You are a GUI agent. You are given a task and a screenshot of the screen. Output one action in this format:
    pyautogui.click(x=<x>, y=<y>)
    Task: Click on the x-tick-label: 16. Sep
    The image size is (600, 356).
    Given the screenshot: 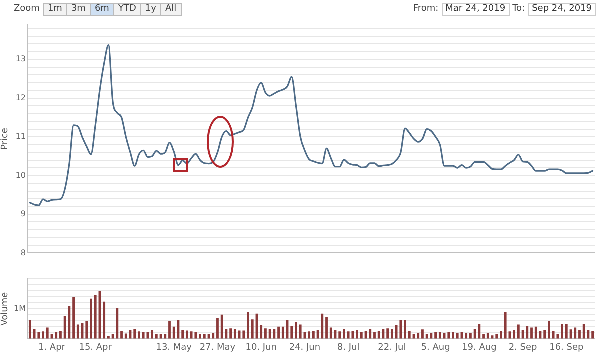 What is the action you would take?
    pyautogui.click(x=567, y=347)
    